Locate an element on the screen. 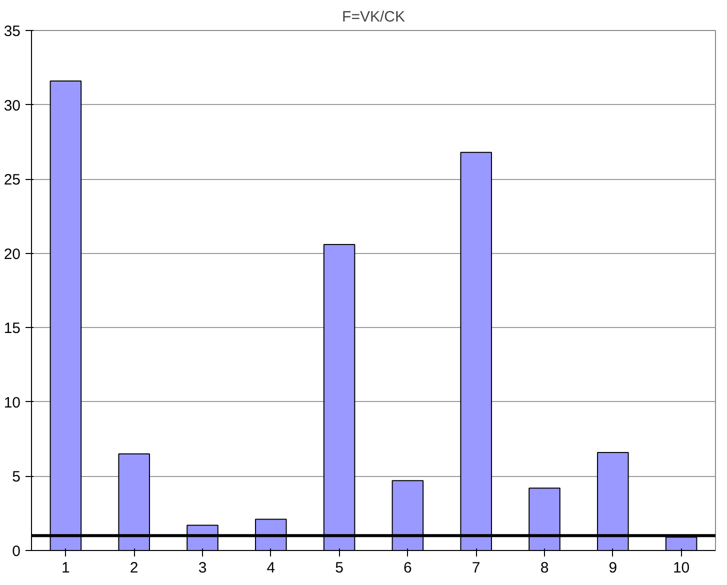 The width and height of the screenshot is (727, 585). x-tick-label: 10 is located at coordinates (681, 568).